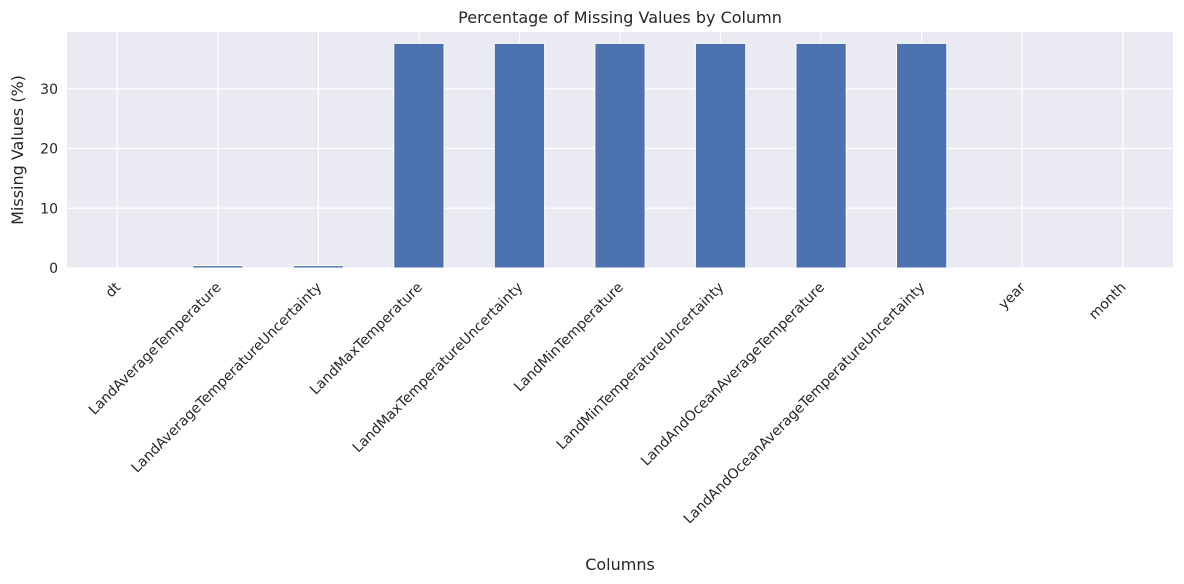 The image size is (1184, 584). Describe the element at coordinates (53, 269) in the screenshot. I see `y-tick-label: 0` at that location.